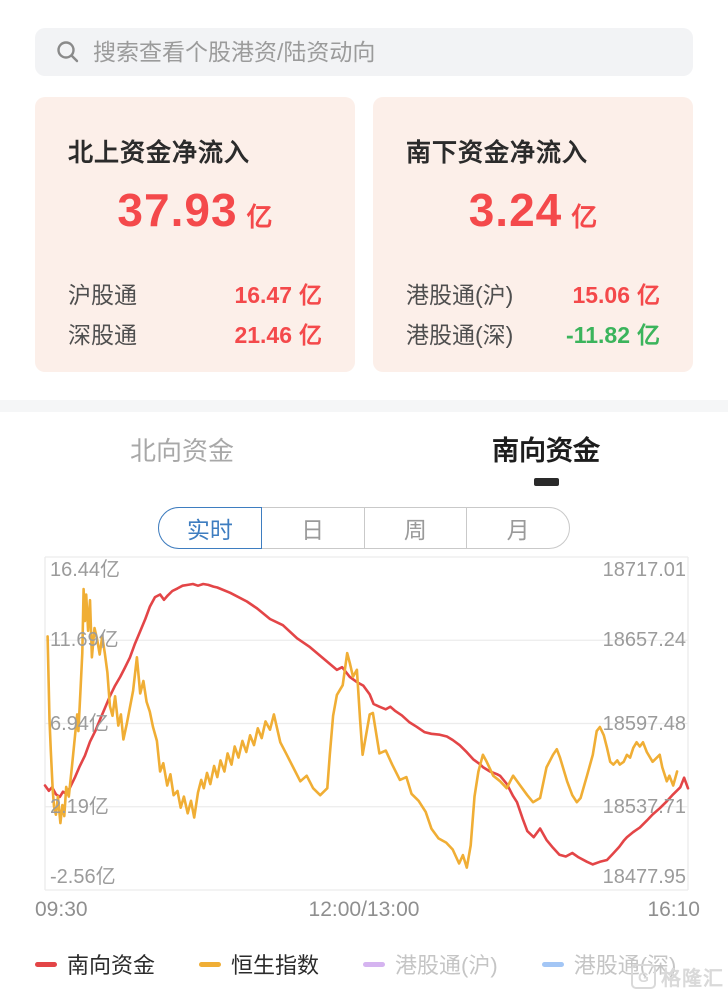 This screenshot has height=1000, width=728. I want to click on watermark-text: 格隆汇, so click(692, 979).